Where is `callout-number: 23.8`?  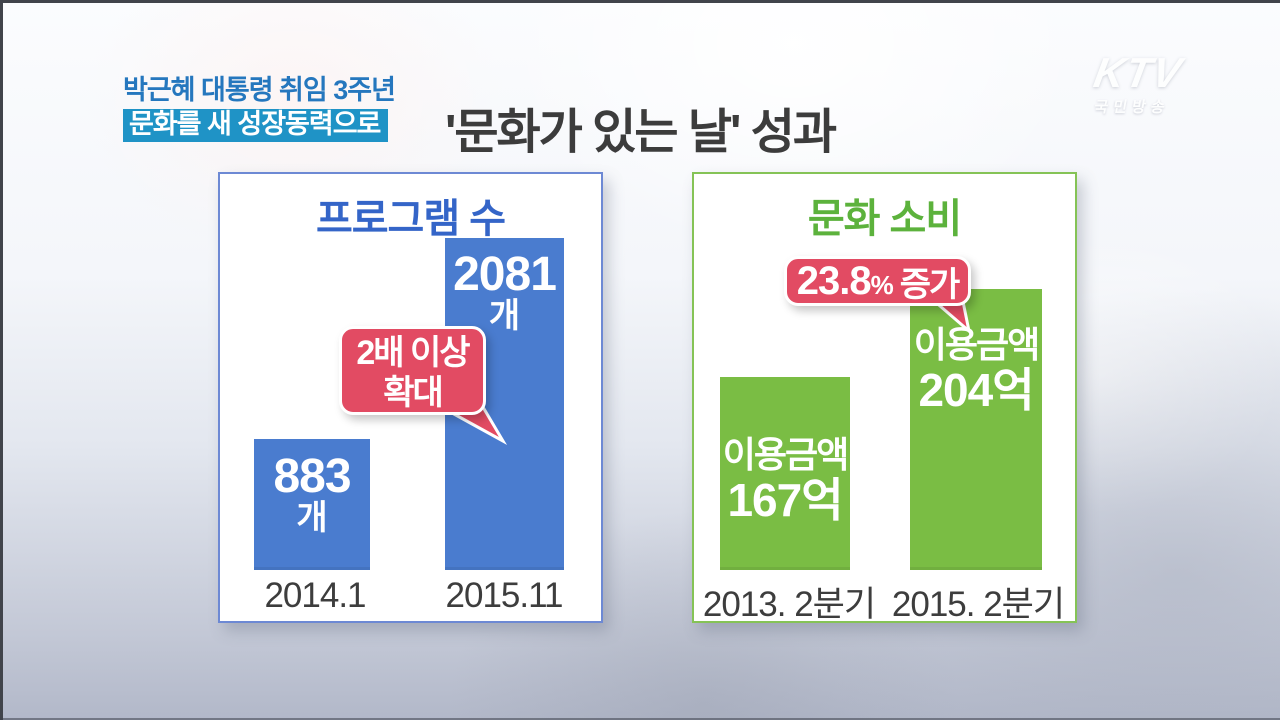
callout-number: 23.8 is located at coordinates (834, 280).